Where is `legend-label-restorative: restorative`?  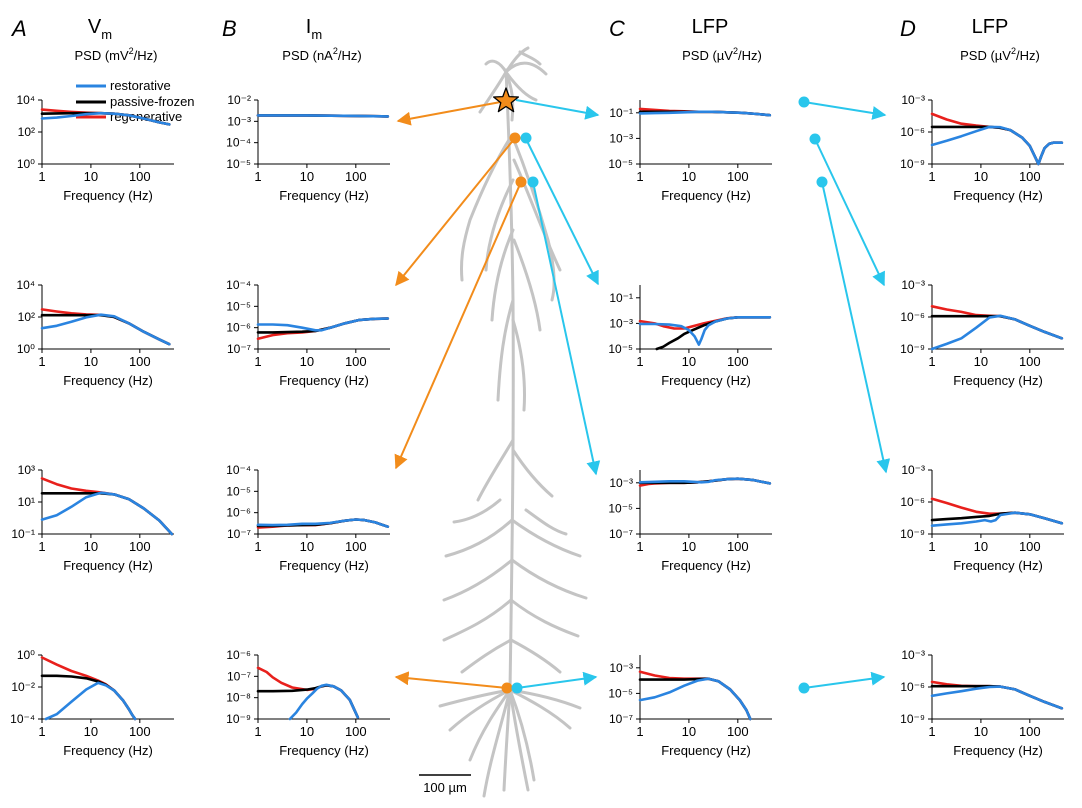
legend-label-restorative: restorative is located at coordinates (140, 85).